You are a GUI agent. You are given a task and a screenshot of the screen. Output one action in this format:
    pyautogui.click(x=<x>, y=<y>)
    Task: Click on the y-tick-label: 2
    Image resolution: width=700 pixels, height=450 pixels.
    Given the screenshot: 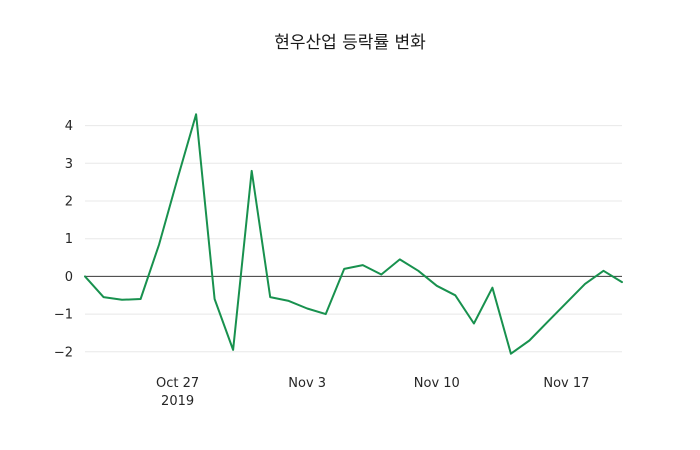 What is the action you would take?
    pyautogui.click(x=69, y=202)
    